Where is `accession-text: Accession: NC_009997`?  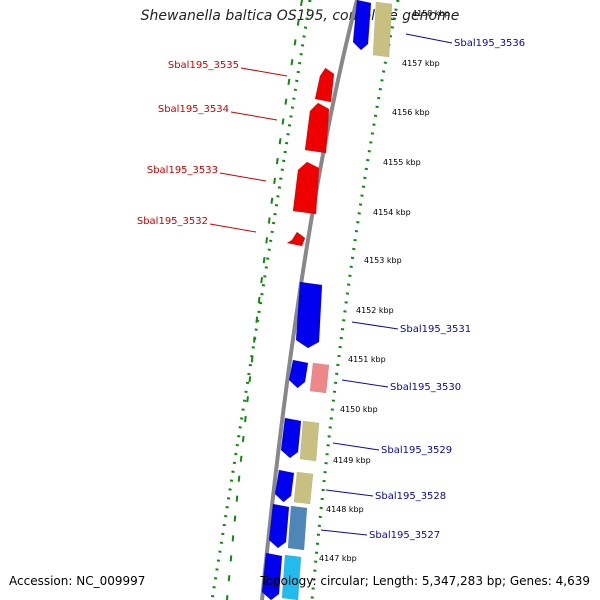 accession-text: Accession: NC_009997 is located at coordinates (77, 581).